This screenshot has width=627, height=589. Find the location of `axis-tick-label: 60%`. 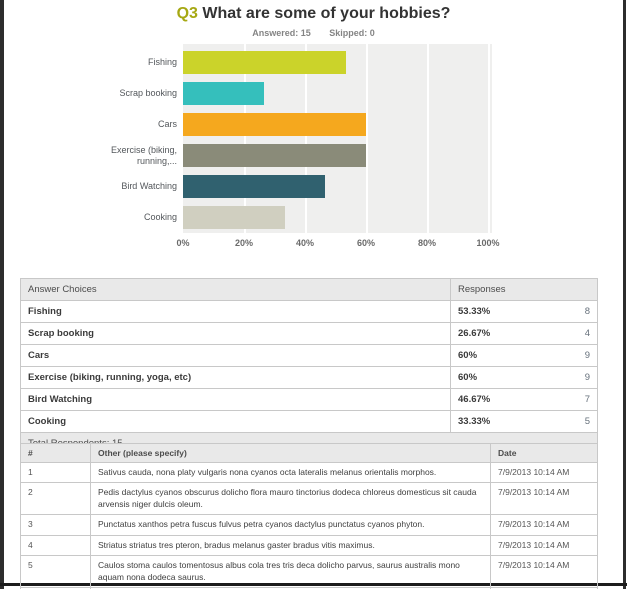

axis-tick-label: 60% is located at coordinates (366, 243).